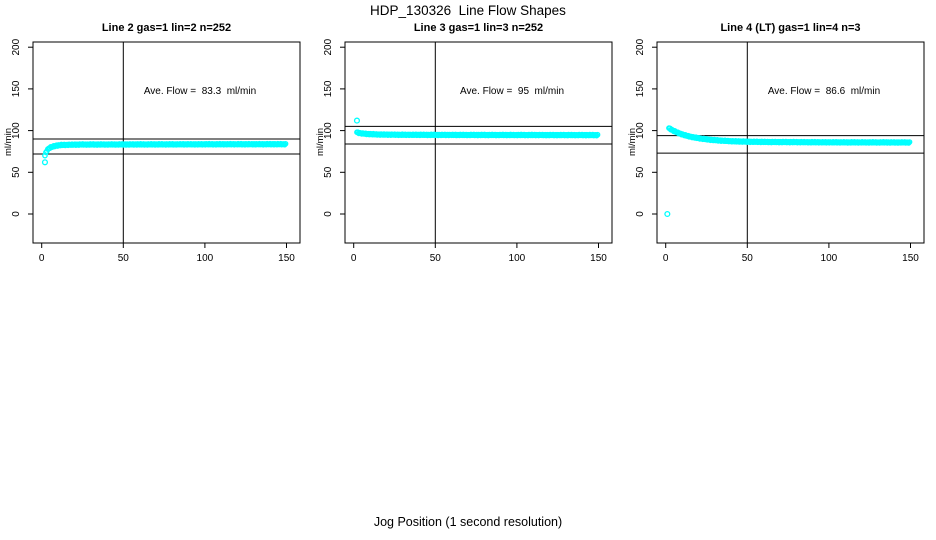 The width and height of the screenshot is (936, 540). I want to click on y-axis-label-line-4: ml/min, so click(632, 142).